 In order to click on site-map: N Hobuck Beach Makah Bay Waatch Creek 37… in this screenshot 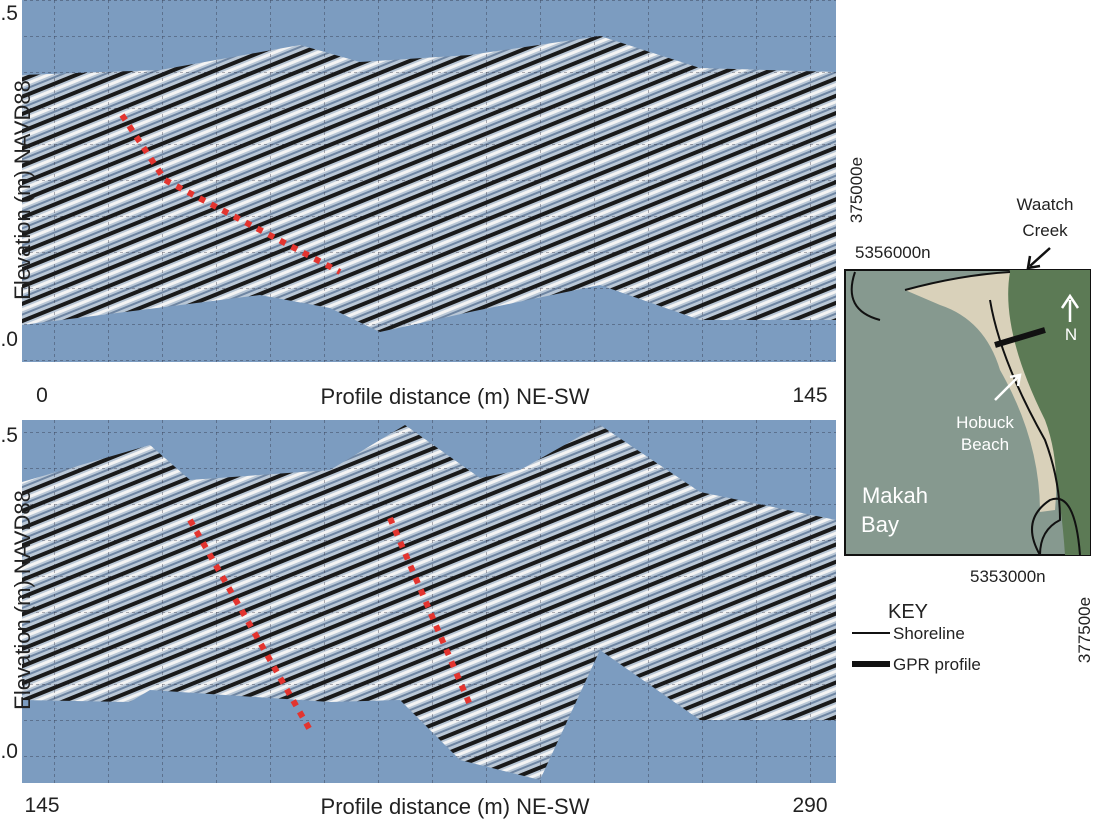, I will do `click(969, 410)`.